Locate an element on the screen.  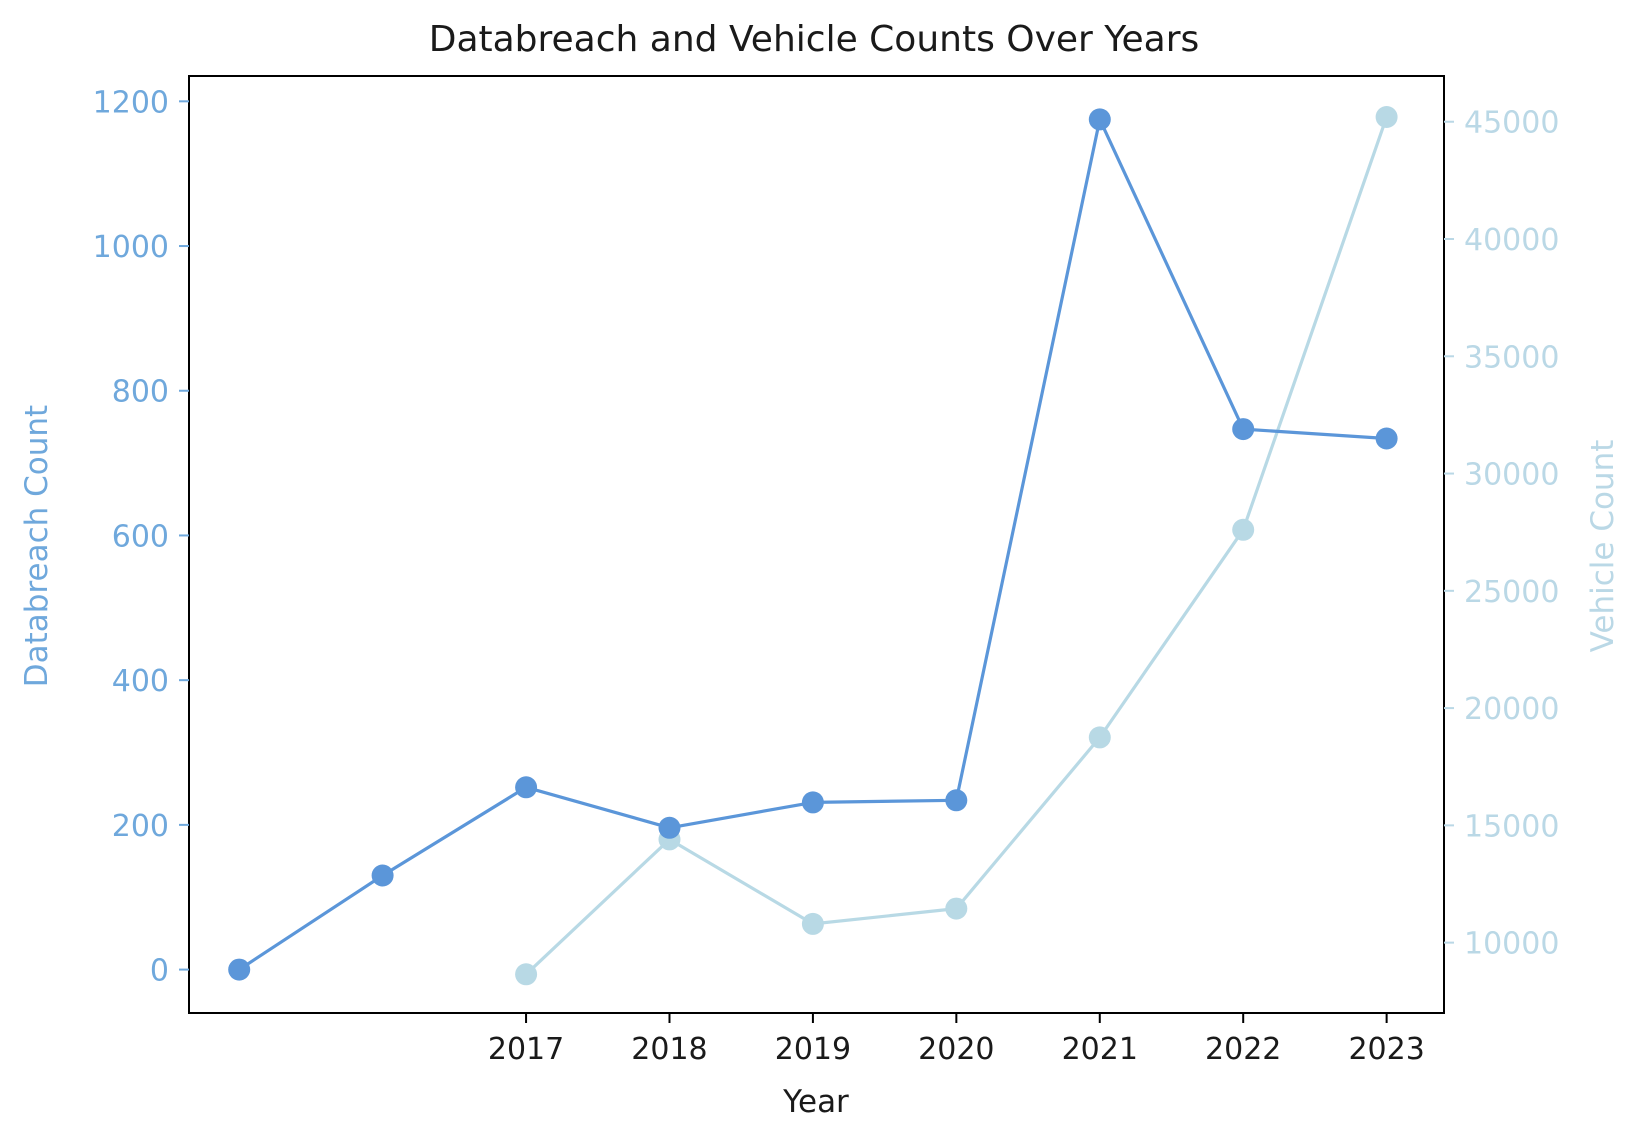
y-right-tick-label: 20000 is located at coordinates (1511, 709).